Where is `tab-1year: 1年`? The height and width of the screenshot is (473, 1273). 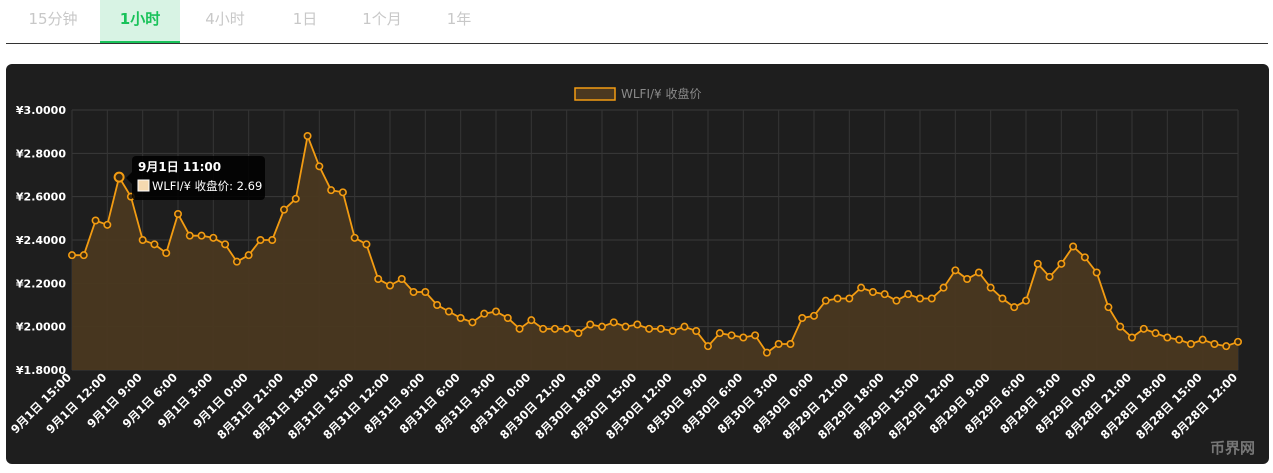
tab-1year: 1年 is located at coordinates (459, 19).